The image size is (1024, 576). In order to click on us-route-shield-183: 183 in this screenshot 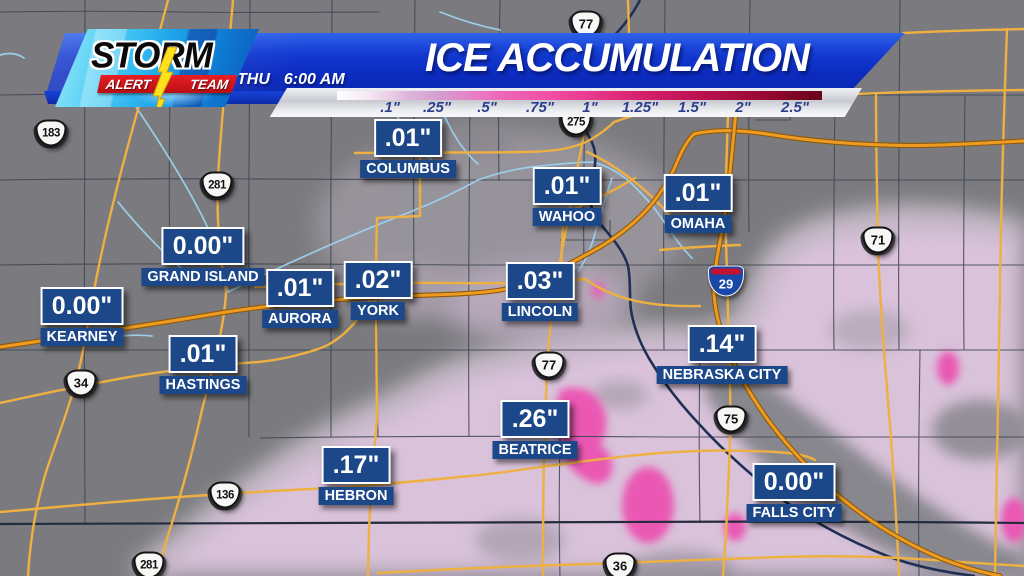, I will do `click(51, 133)`.